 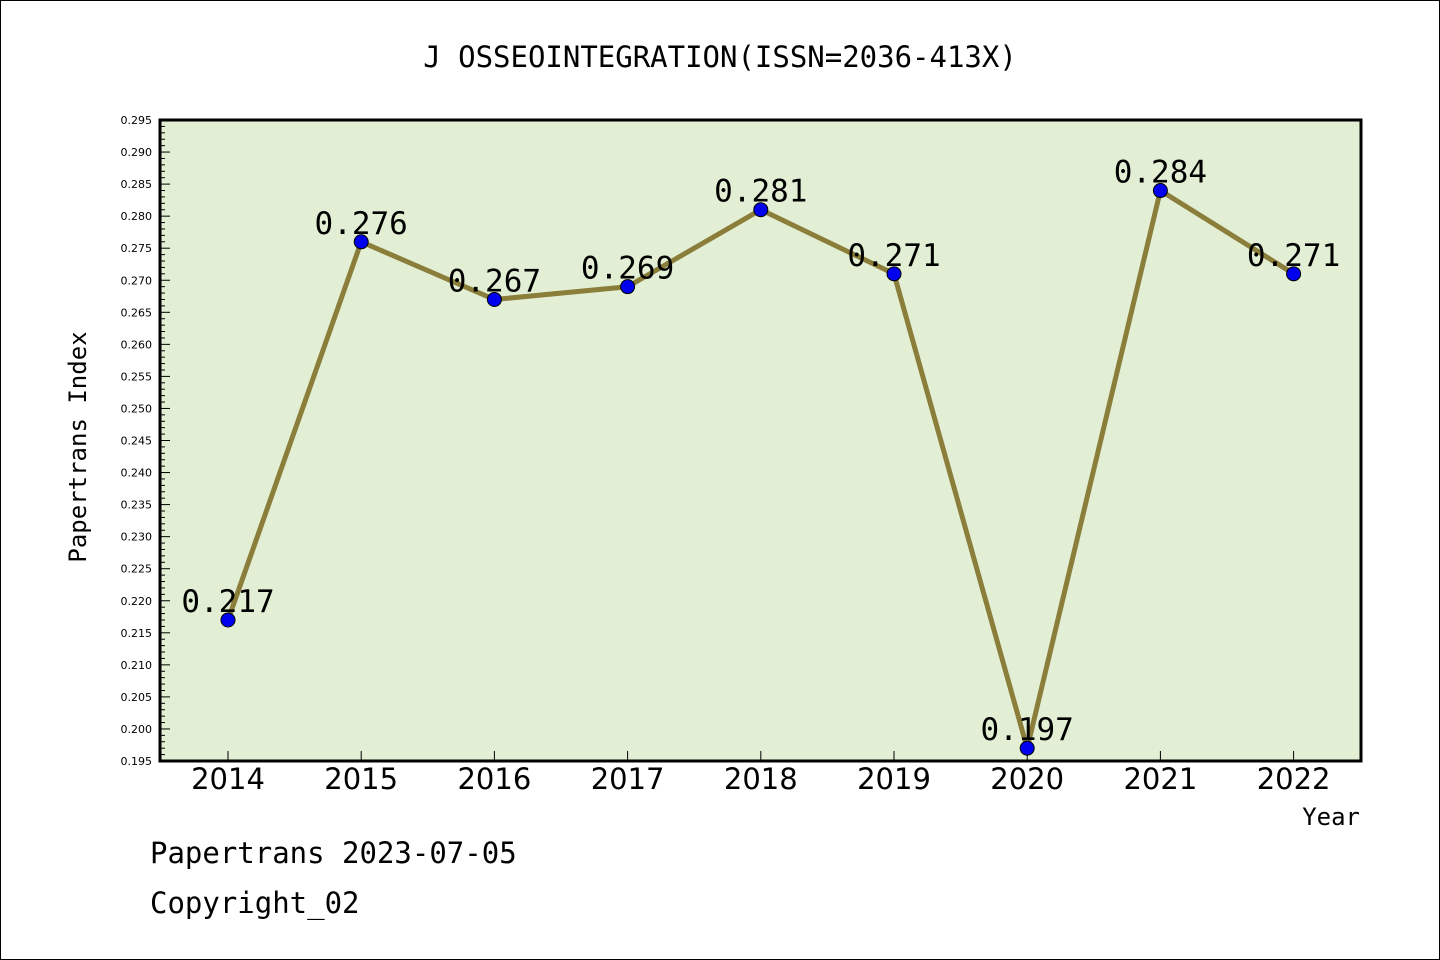 I want to click on y-tick-label: 0.210, so click(x=137, y=665).